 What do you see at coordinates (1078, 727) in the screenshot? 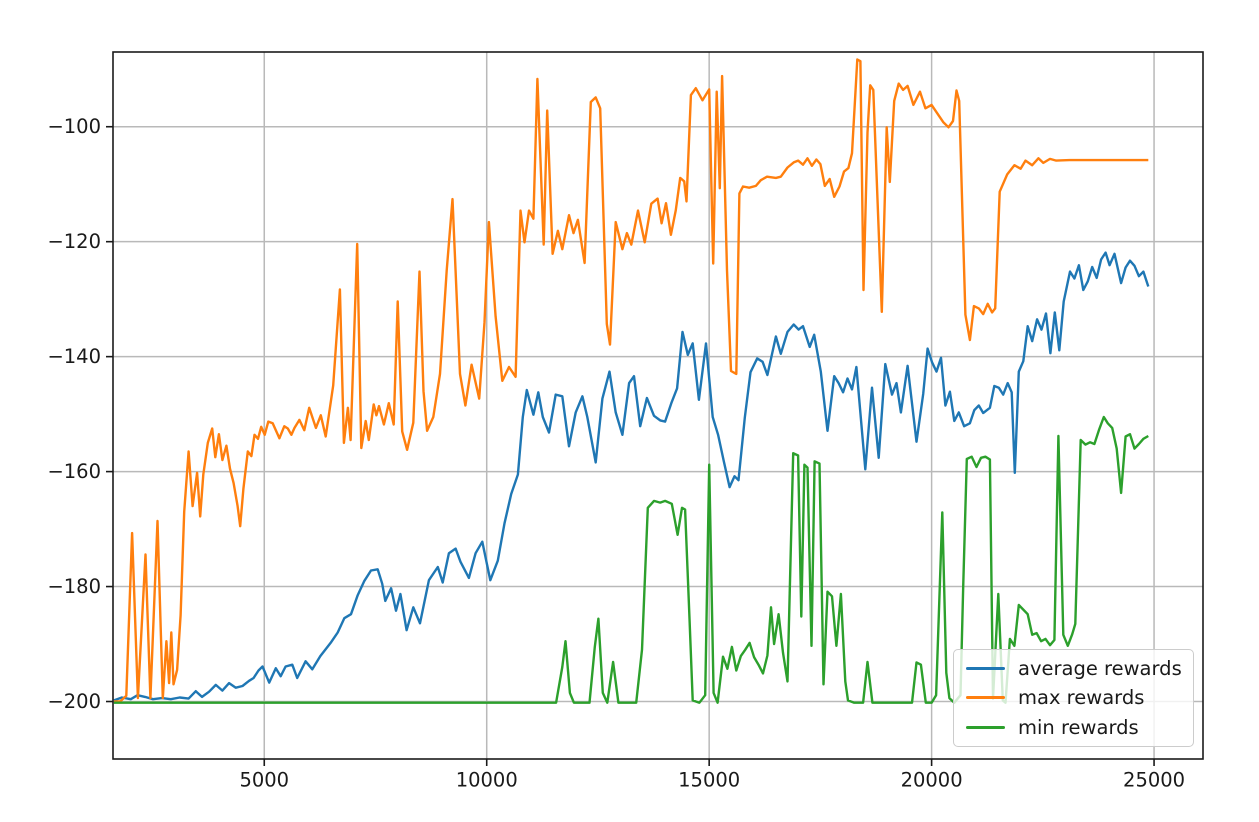
I see `legend-label: min rewards` at bounding box center [1078, 727].